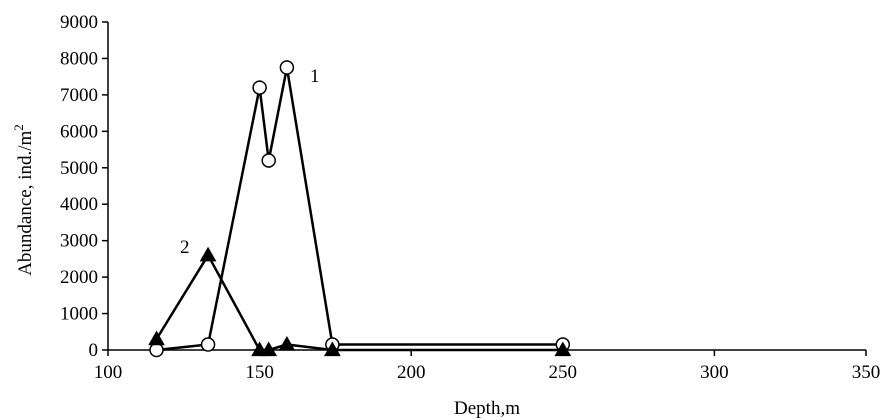 The height and width of the screenshot is (420, 886). I want to click on x-axis-title: Depth,m, so click(487, 408).